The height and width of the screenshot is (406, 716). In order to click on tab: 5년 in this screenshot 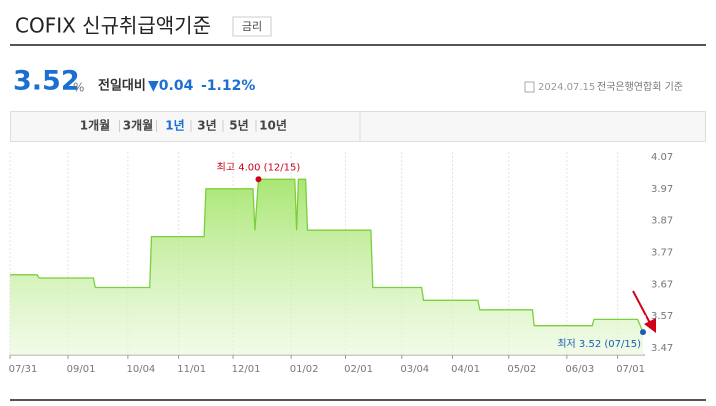, I will do `click(238, 126)`.